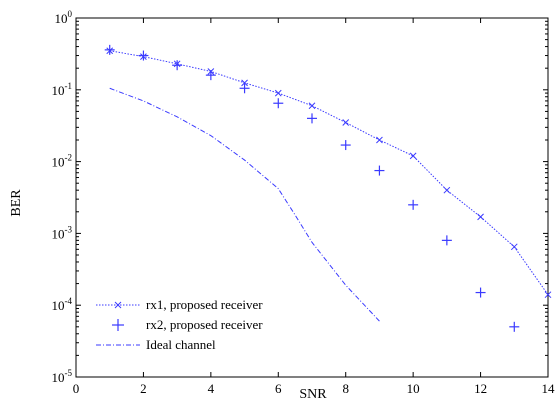 The image size is (560, 405). What do you see at coordinates (62, 89) in the screenshot?
I see `y-tick-label: 10⁻¹` at bounding box center [62, 89].